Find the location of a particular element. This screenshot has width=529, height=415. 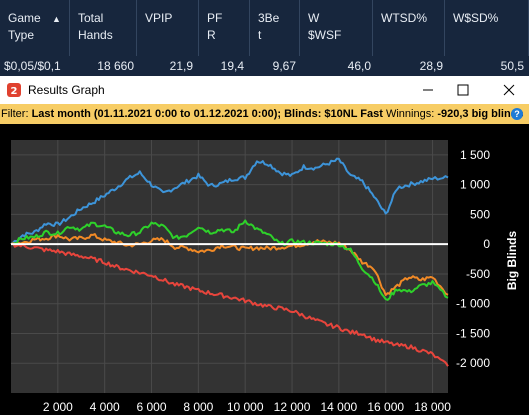

x-tick-label: 16 000 is located at coordinates (385, 407).